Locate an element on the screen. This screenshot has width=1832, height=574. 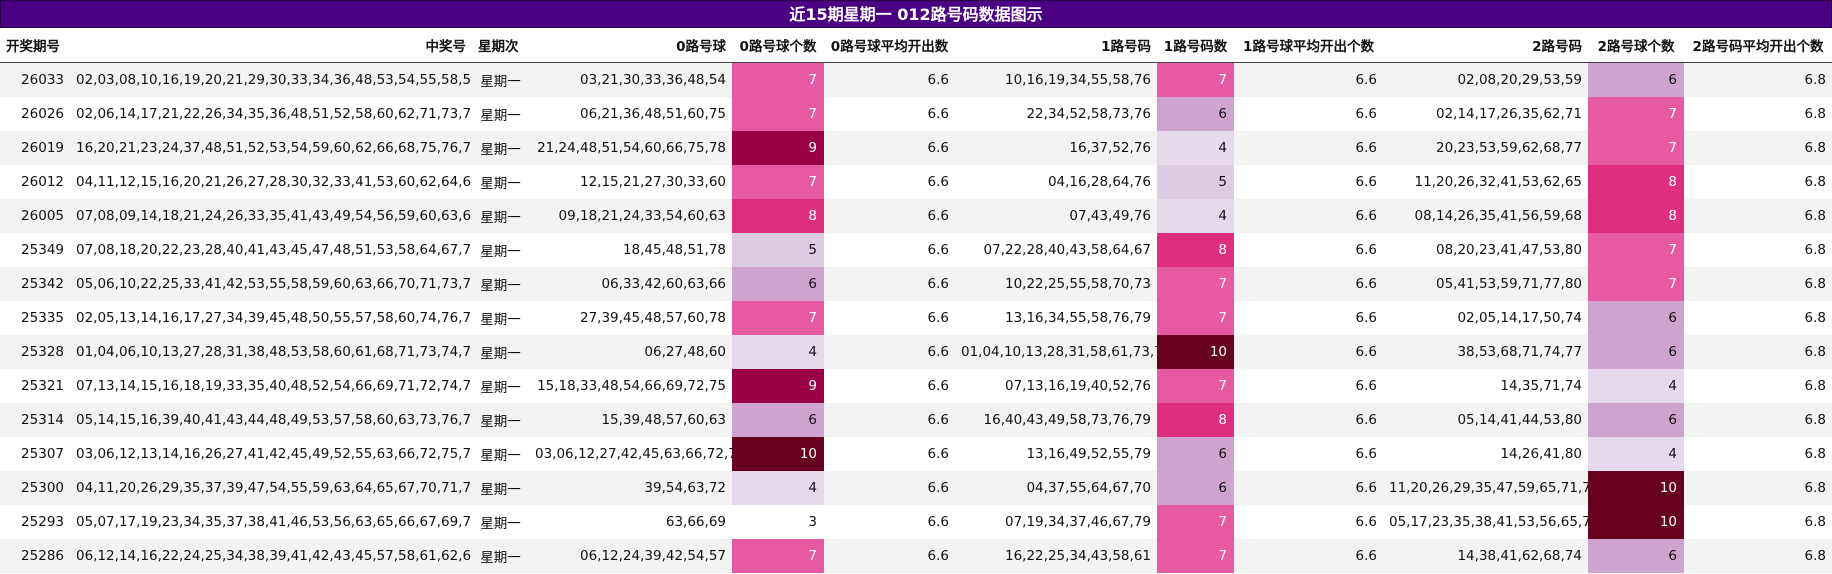
route2-numbers-cell: 05,17,23,35,38,41,53,56,65,71 is located at coordinates (1485, 522).